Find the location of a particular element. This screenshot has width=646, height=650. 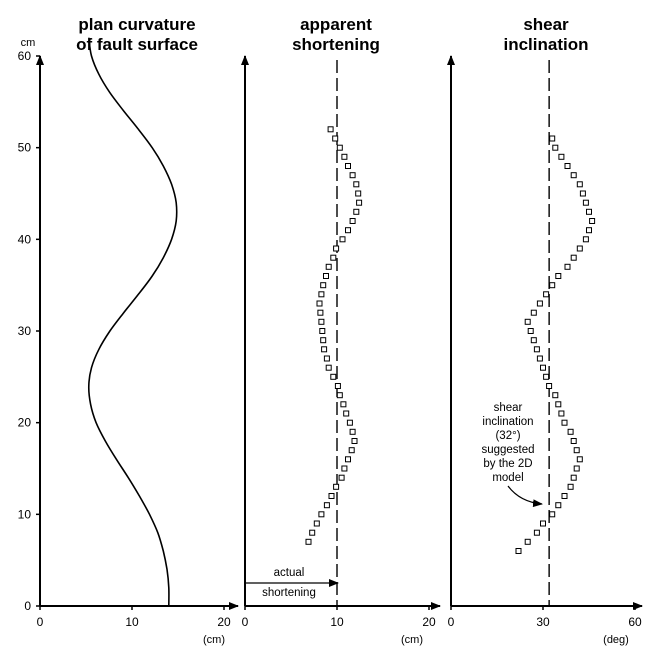

panel1-y-tick-label: 30 is located at coordinates (25, 331).